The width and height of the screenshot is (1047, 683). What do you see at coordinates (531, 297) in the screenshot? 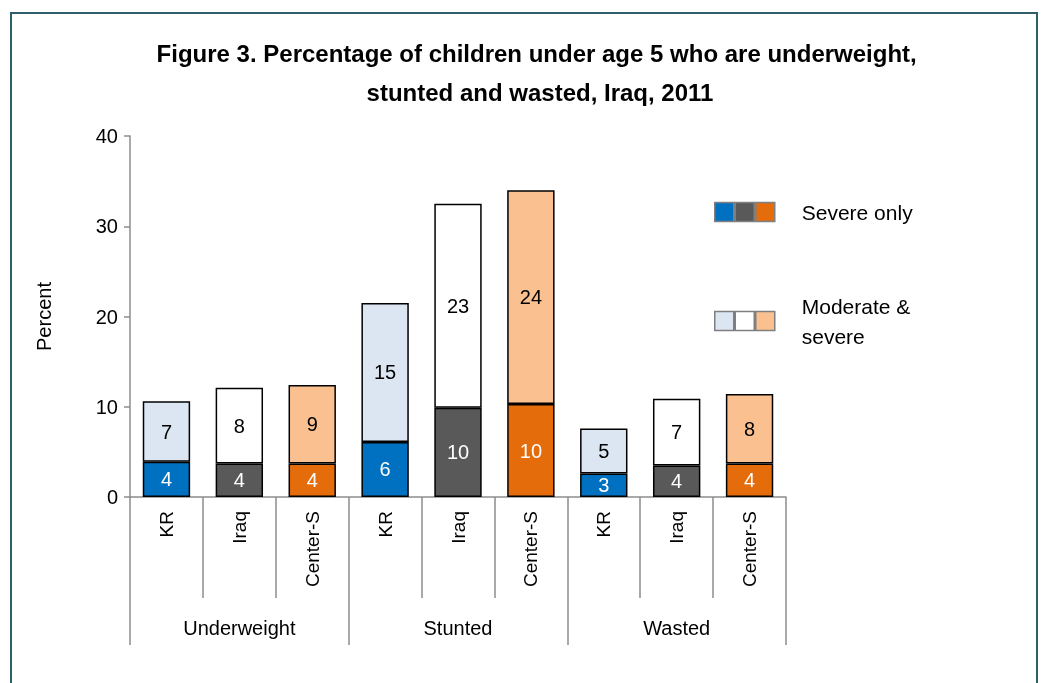
I see `data-label: 24` at bounding box center [531, 297].